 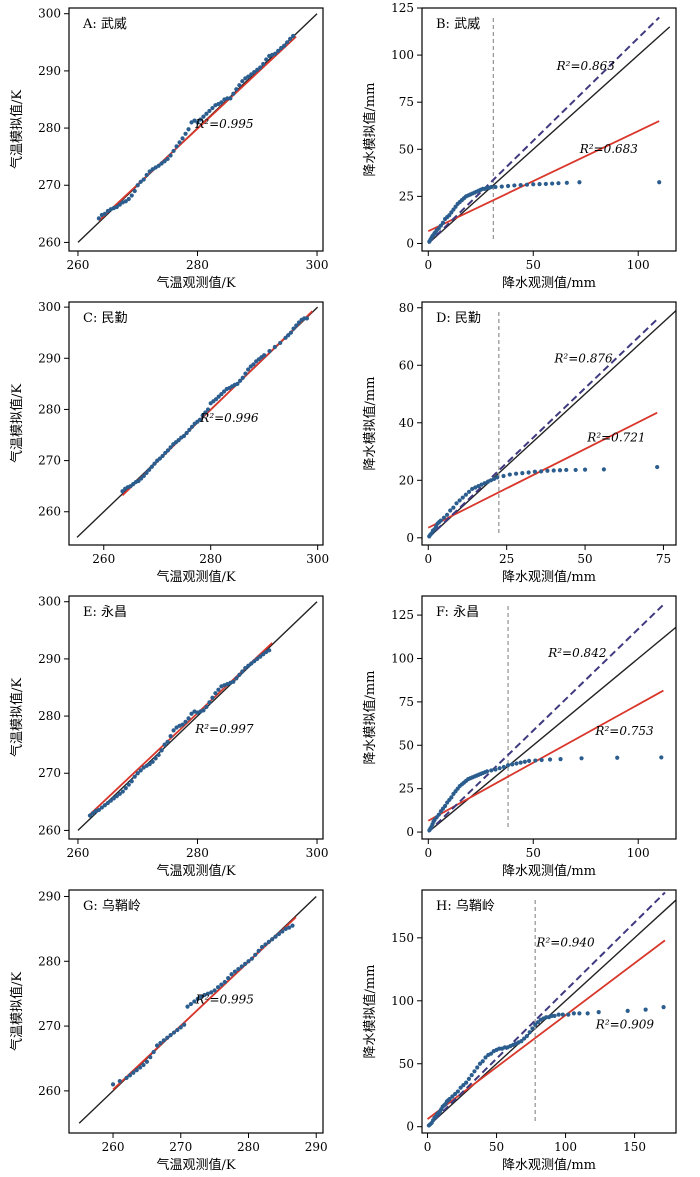 I want to click on x-tick-label: 260, so click(x=113, y=1147).